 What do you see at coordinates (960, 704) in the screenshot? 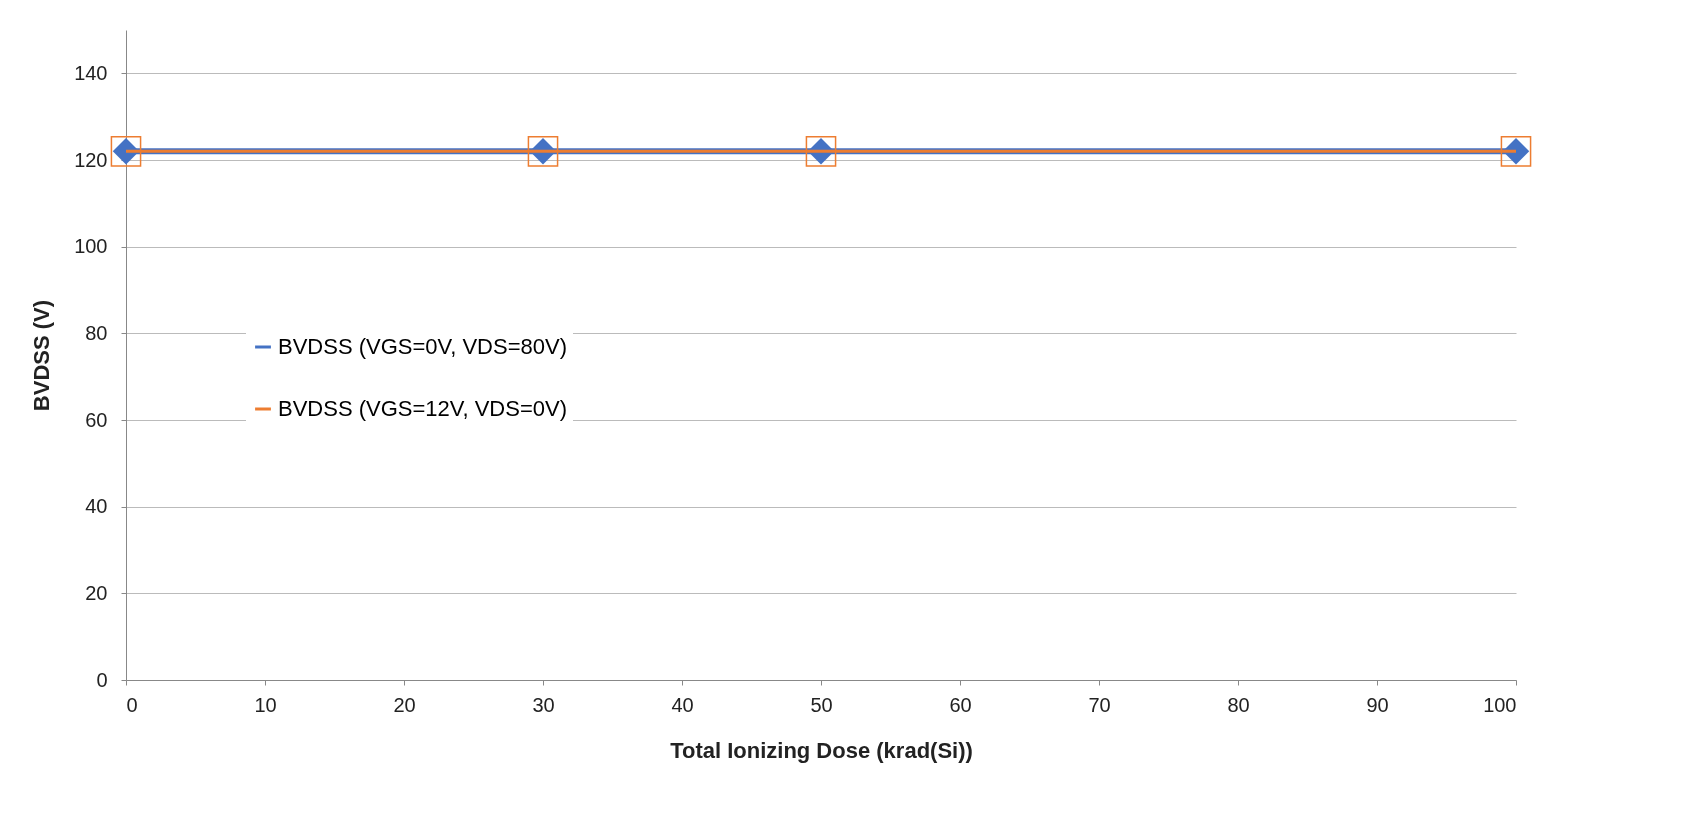
I see `x-tick-label: 60` at bounding box center [960, 704].